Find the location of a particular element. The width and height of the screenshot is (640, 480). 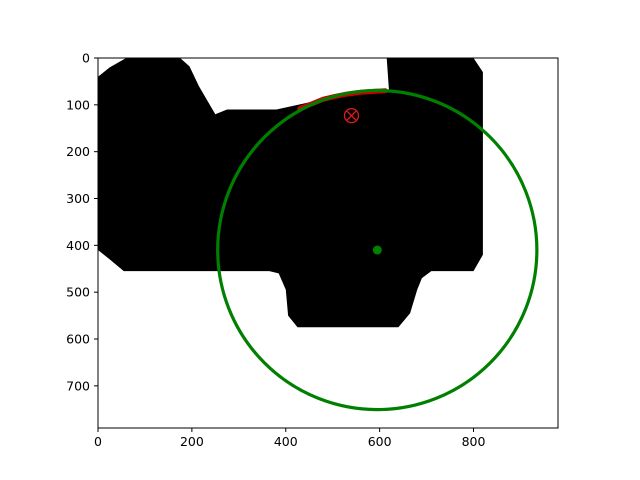

y-tick-label: 100 is located at coordinates (78, 104).